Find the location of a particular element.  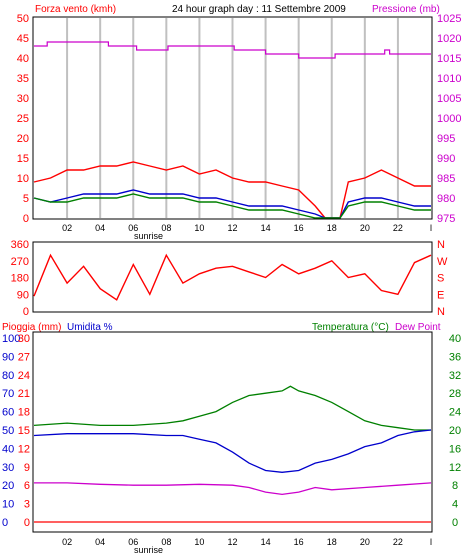

wind-x-tick-label: 08 is located at coordinates (166, 228).